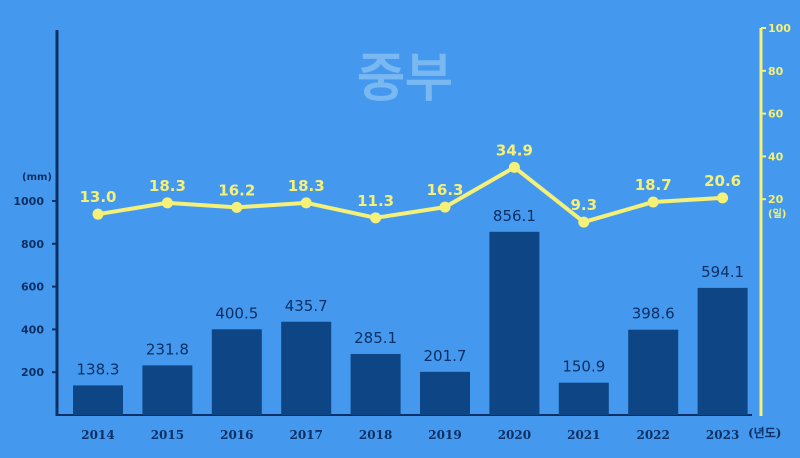 Image resolution: width=800 pixels, height=458 pixels. What do you see at coordinates (444, 190) in the screenshot?
I see `line-value-label: 16.3` at bounding box center [444, 190].